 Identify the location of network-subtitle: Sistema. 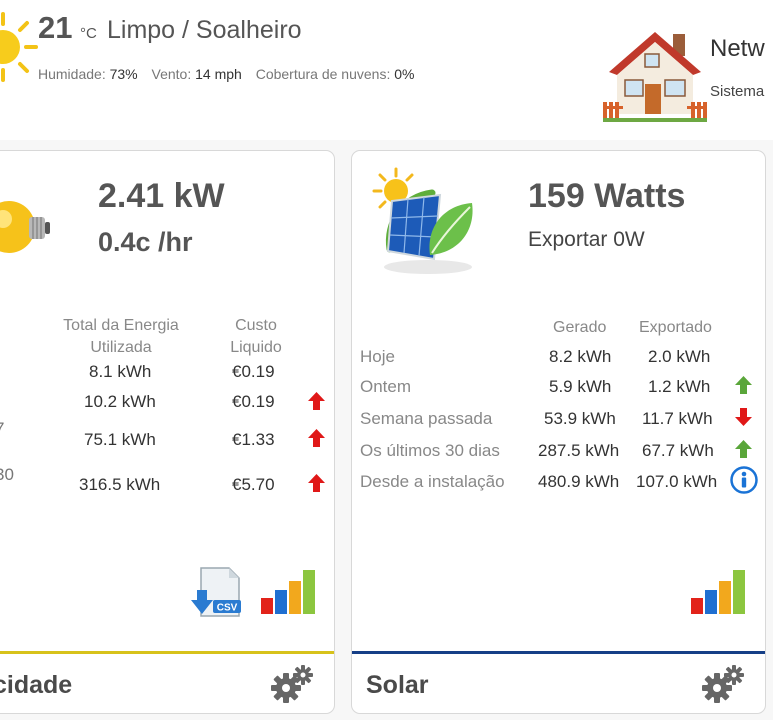
(737, 91).